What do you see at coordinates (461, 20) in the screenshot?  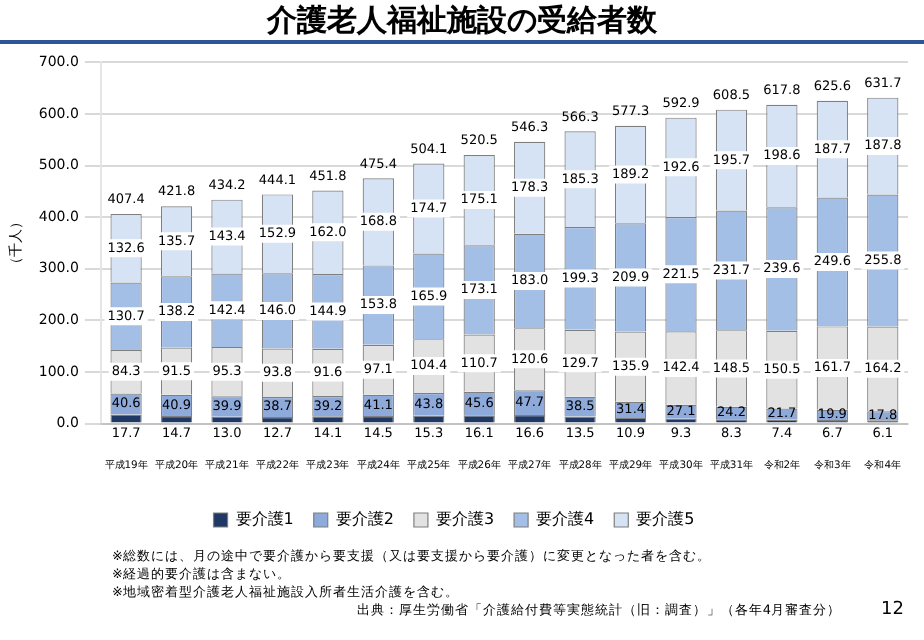 I see `chart-title: 介護老人福祉施設の受給者数` at bounding box center [461, 20].